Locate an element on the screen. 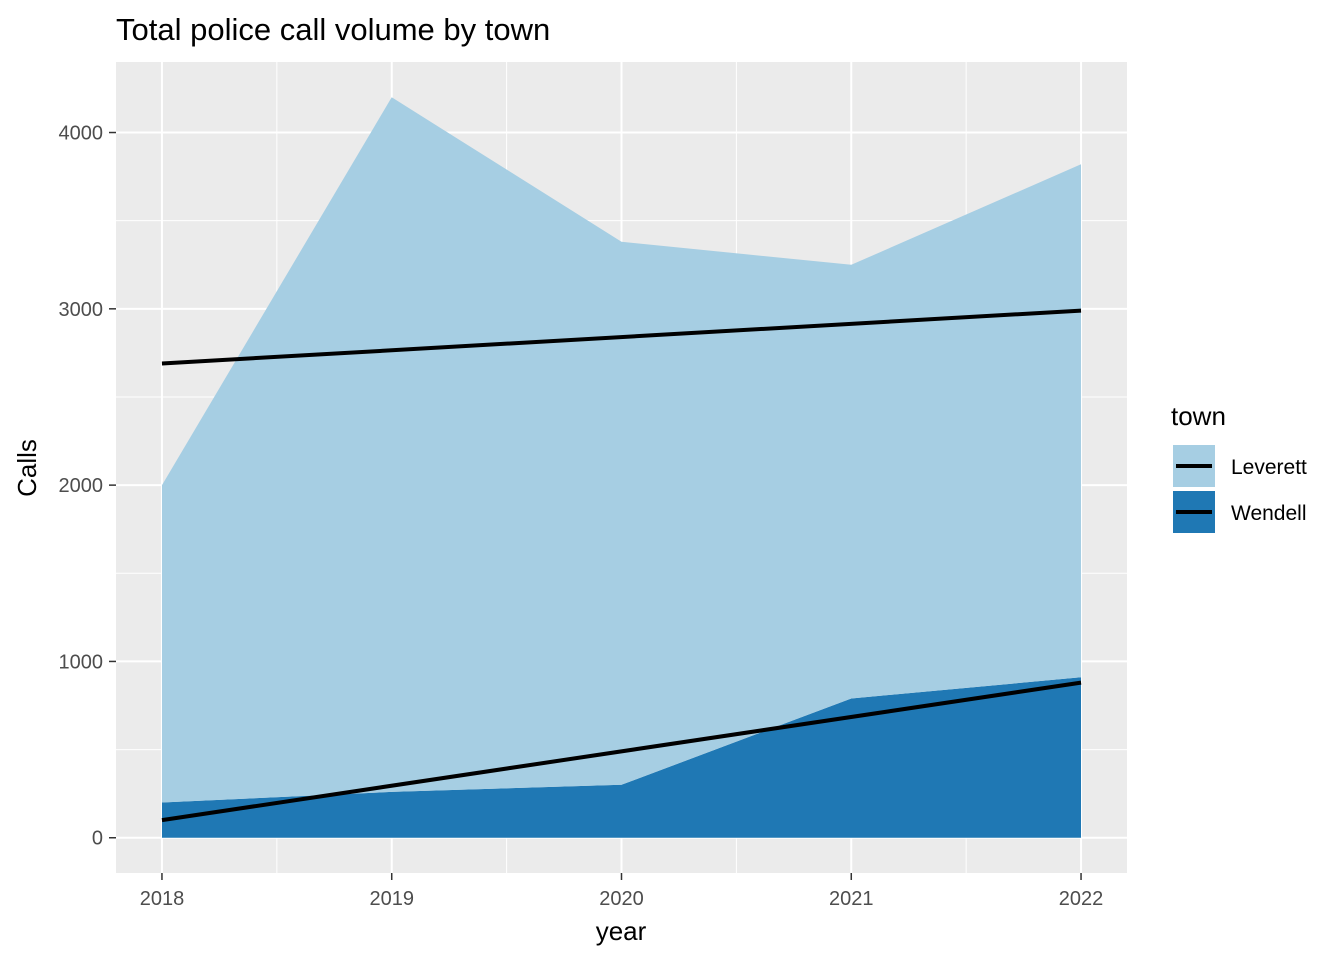 Image resolution: width=1344 pixels, height=960 pixels. chart-title: Total police call volume by town is located at coordinates (333, 29).